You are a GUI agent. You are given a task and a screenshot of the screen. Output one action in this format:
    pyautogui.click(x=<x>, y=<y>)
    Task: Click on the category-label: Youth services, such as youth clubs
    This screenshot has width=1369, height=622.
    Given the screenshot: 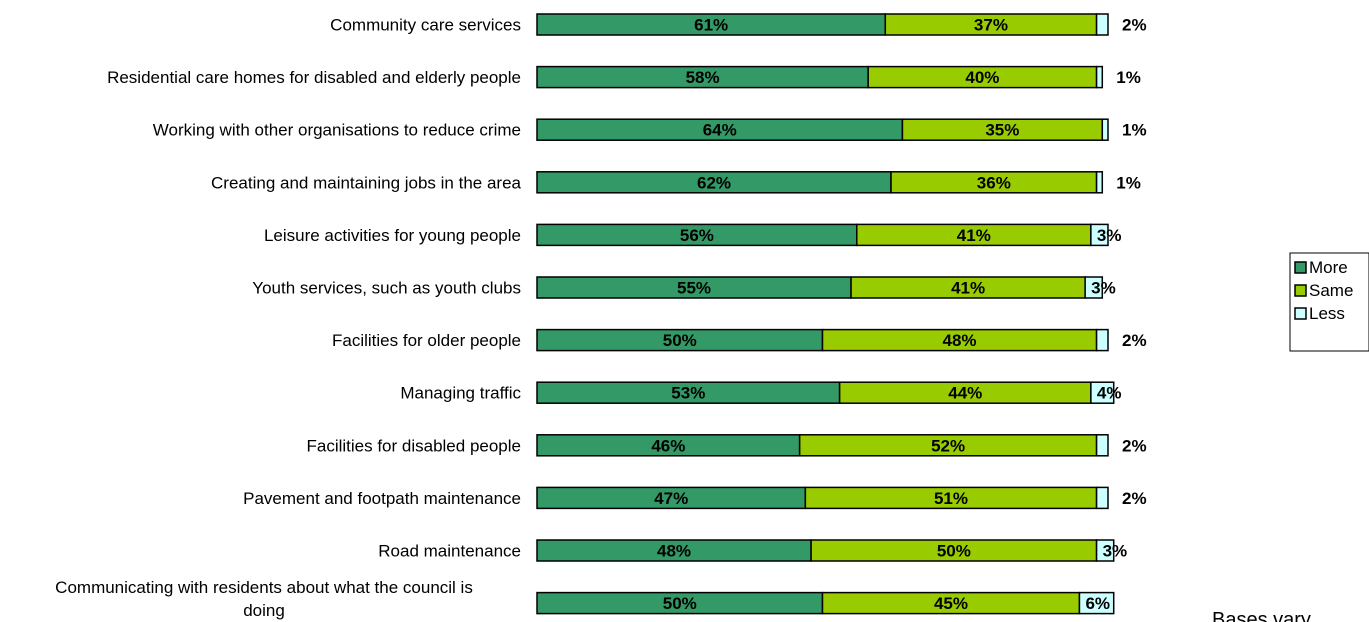 What is the action you would take?
    pyautogui.click(x=386, y=288)
    